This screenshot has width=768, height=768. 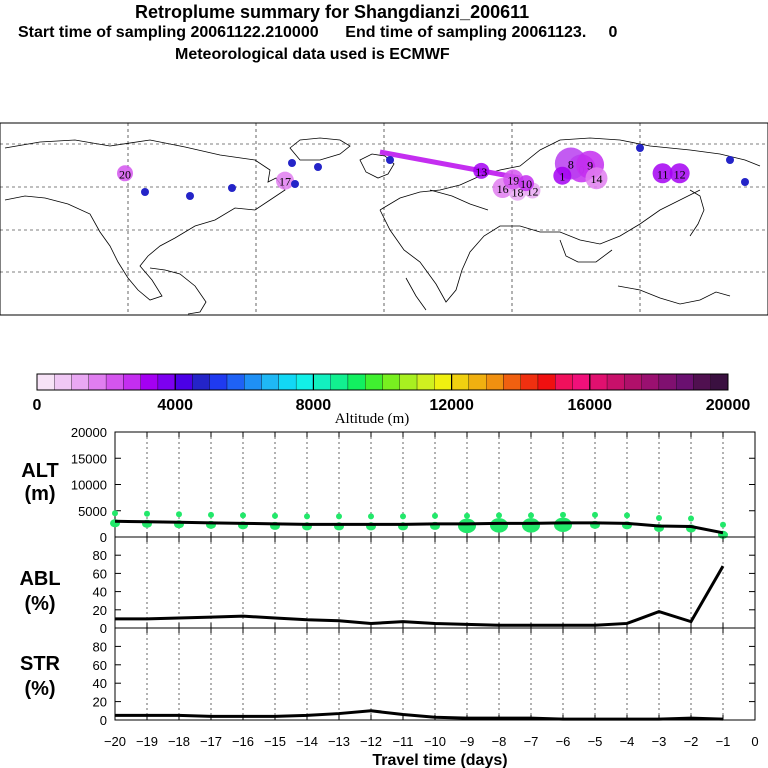 I want to click on colorbar-frame, so click(x=382, y=382).